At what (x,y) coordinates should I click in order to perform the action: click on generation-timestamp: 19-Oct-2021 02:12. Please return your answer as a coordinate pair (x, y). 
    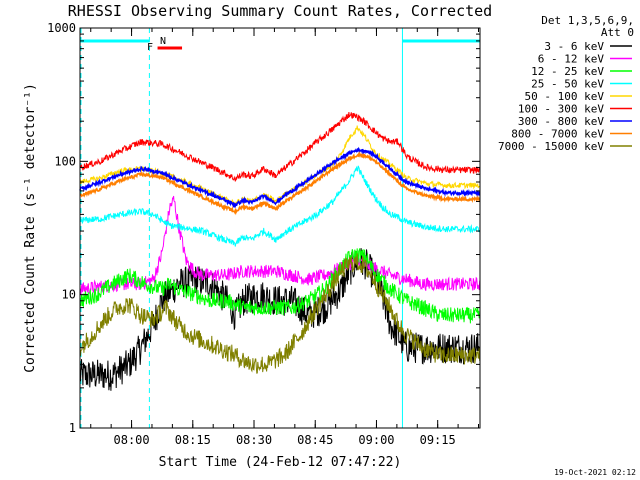
    Looking at the image, I should click on (595, 472).